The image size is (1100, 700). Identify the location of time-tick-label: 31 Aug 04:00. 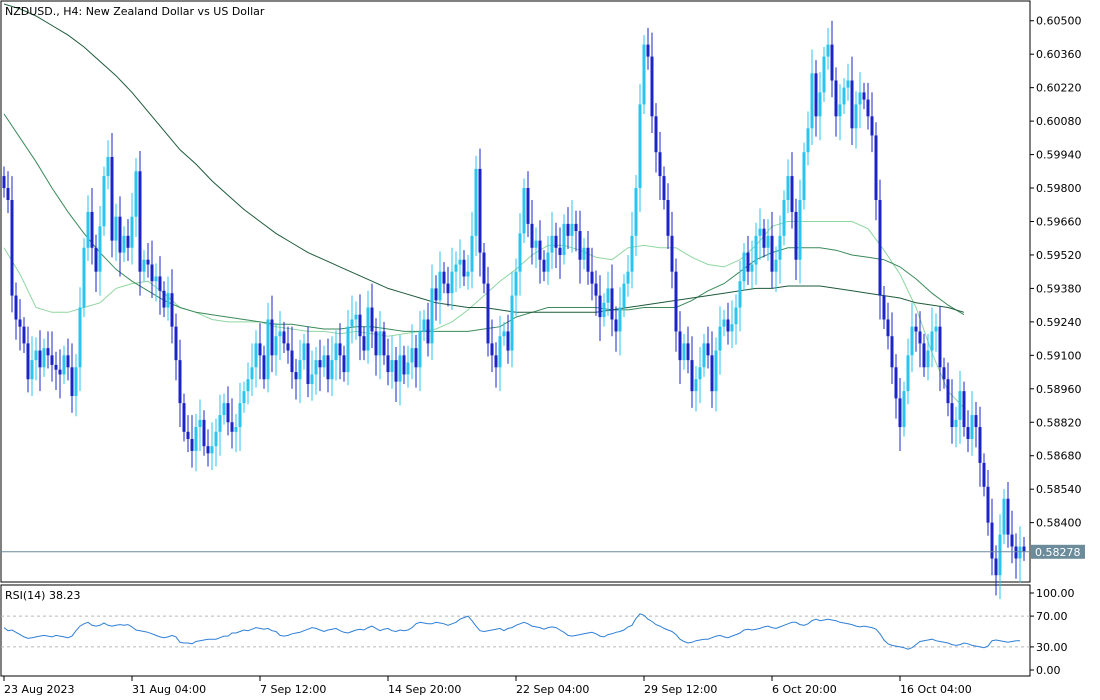
(169, 689).